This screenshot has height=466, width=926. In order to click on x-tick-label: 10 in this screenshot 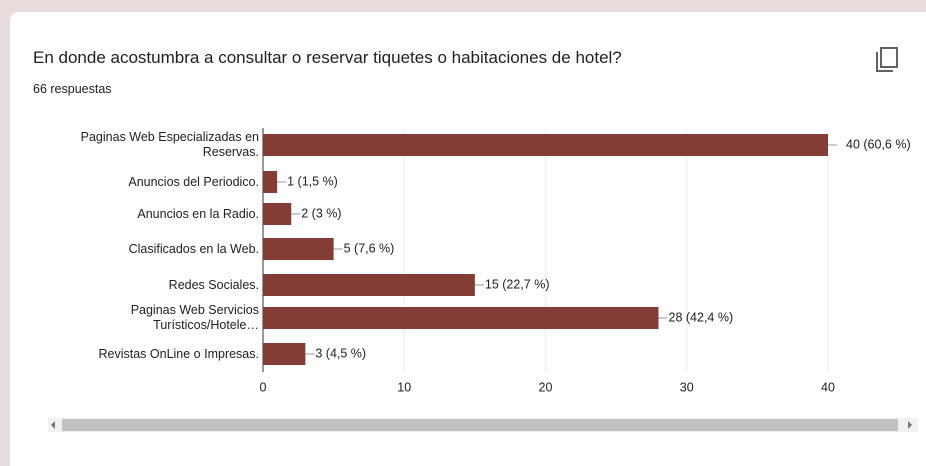, I will do `click(404, 387)`.